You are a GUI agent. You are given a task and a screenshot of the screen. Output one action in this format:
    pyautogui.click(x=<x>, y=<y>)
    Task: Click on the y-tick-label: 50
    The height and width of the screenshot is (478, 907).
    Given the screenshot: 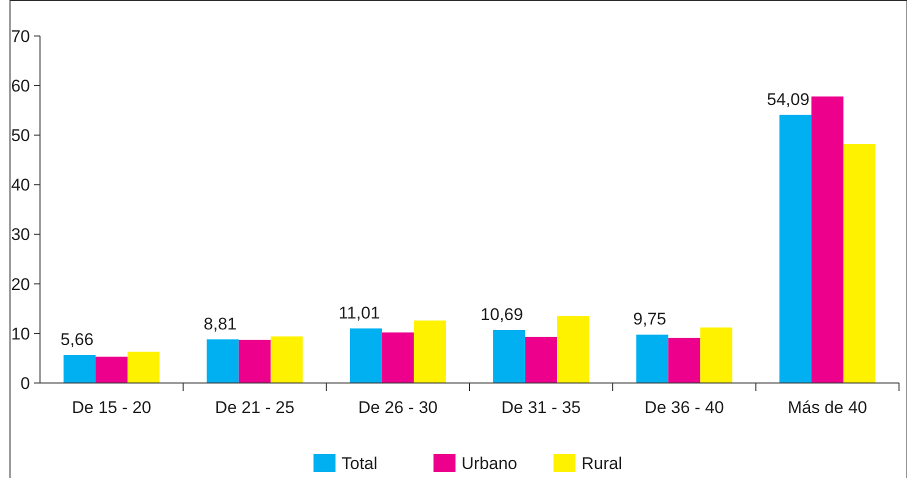 What is the action you would take?
    pyautogui.click(x=20, y=136)
    